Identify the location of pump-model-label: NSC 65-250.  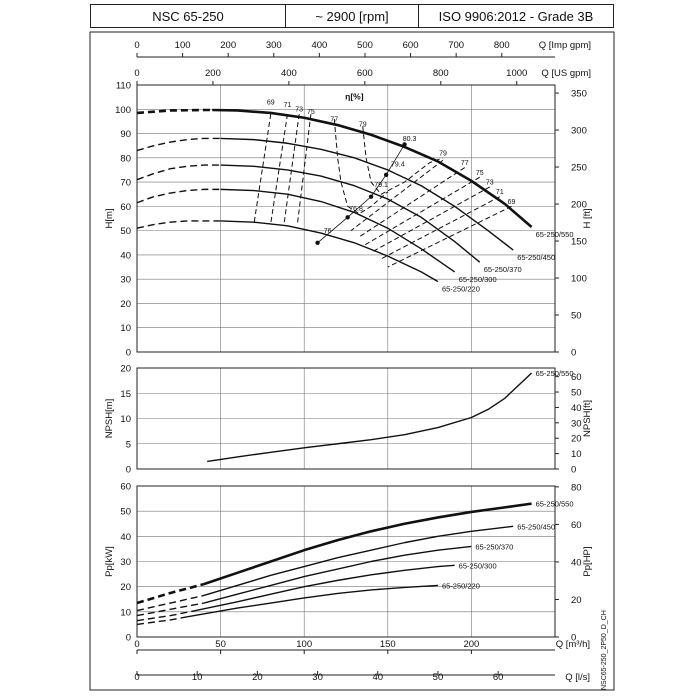
(188, 16).